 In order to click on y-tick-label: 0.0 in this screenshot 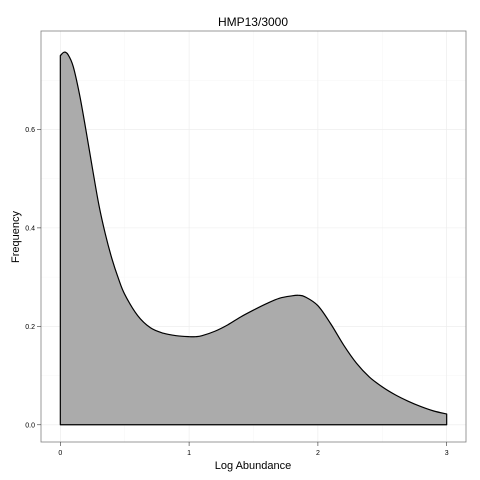, I will do `click(30, 425)`.